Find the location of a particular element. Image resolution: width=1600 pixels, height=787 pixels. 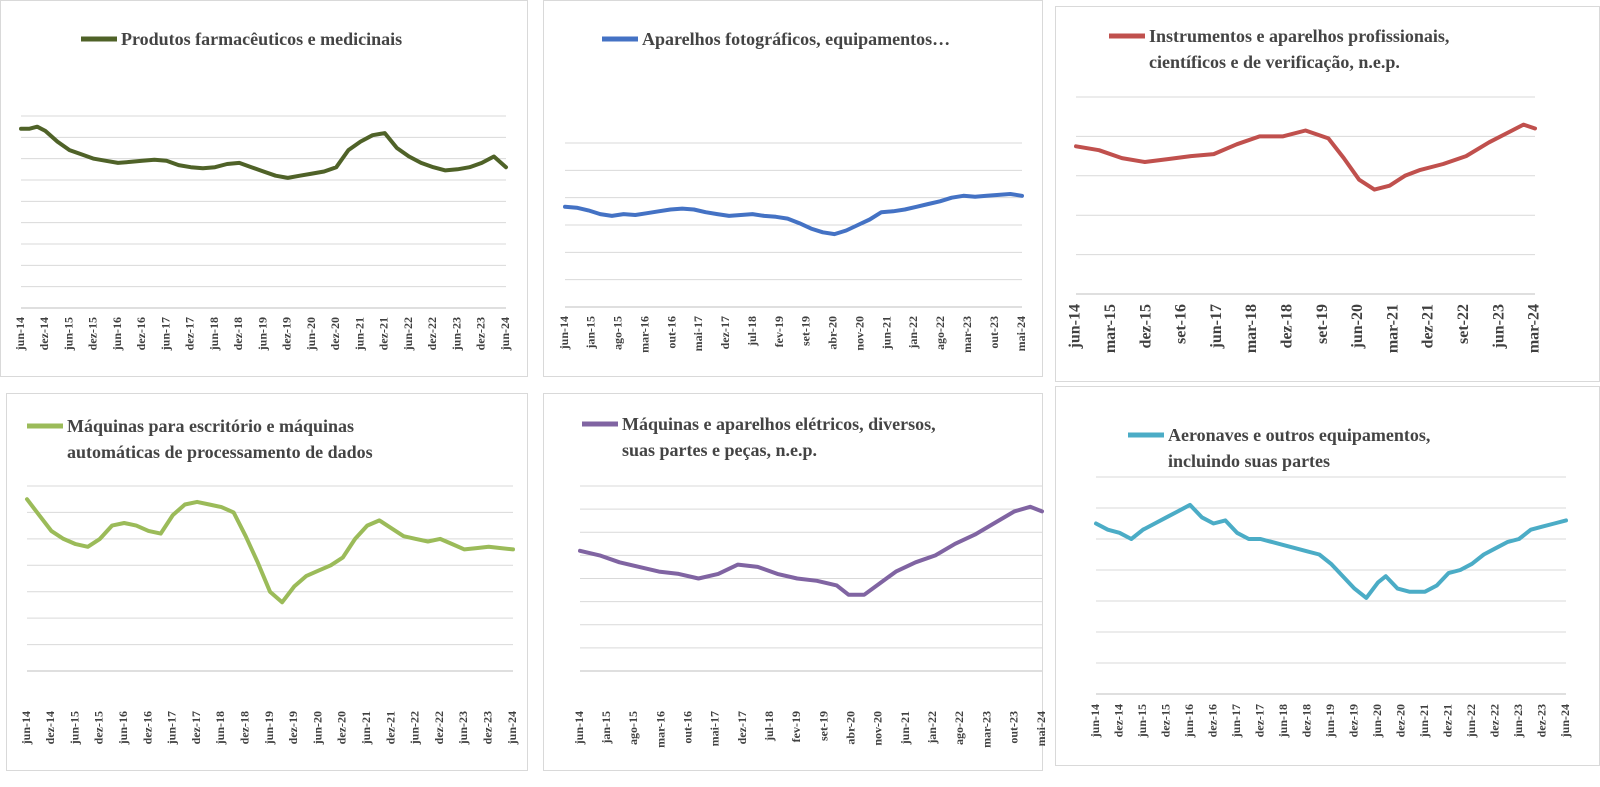

chart-title-line: científicos e de verificação, n.e.p. is located at coordinates (1274, 62).